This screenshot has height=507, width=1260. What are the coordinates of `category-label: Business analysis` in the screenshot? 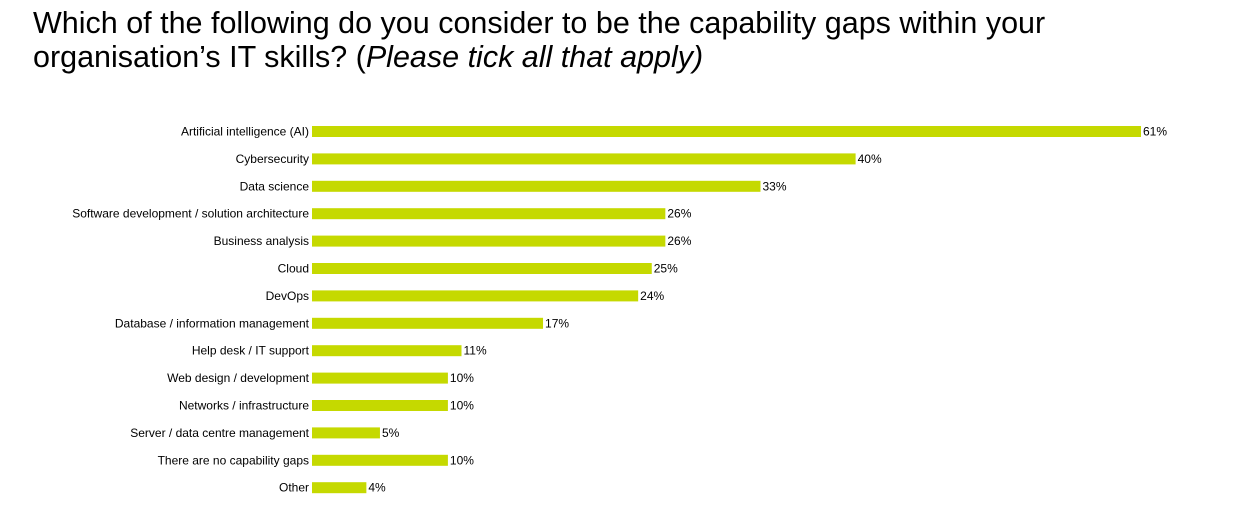 It's located at (261, 241).